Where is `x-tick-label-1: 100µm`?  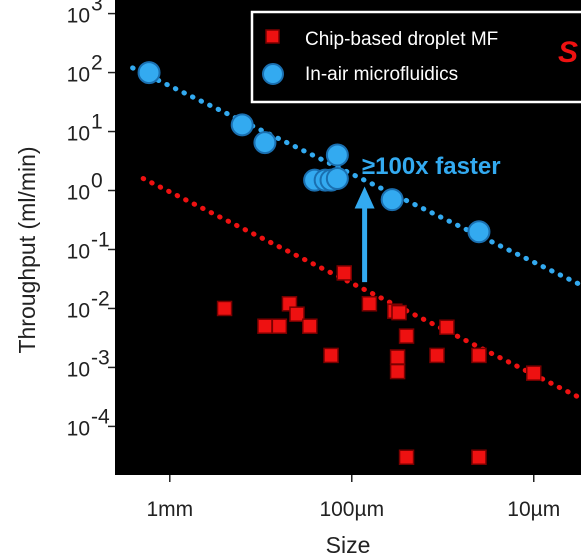
x-tick-label-1: 100µm is located at coordinates (351, 509).